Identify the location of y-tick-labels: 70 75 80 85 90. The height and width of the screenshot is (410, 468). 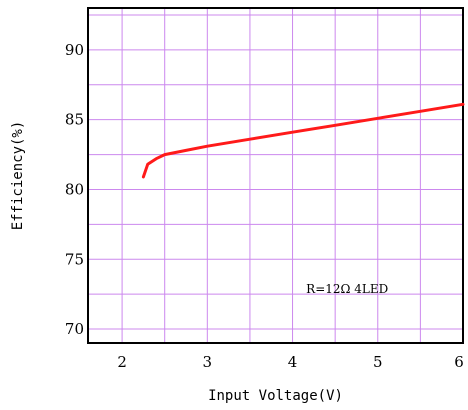
(74, 189).